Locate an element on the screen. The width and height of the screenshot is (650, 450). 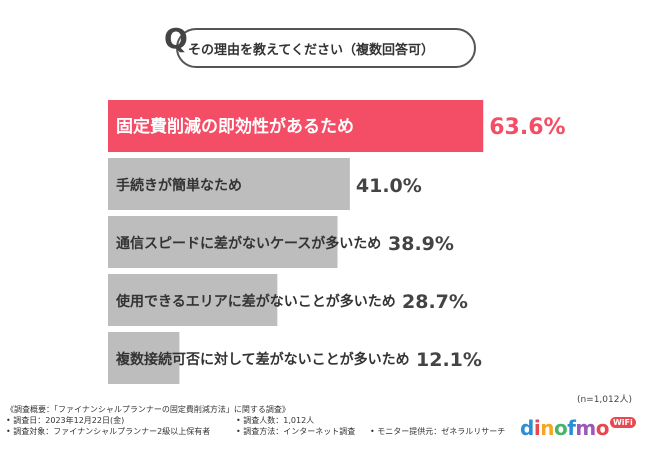
wifi-badge: WiFi is located at coordinates (622, 422).